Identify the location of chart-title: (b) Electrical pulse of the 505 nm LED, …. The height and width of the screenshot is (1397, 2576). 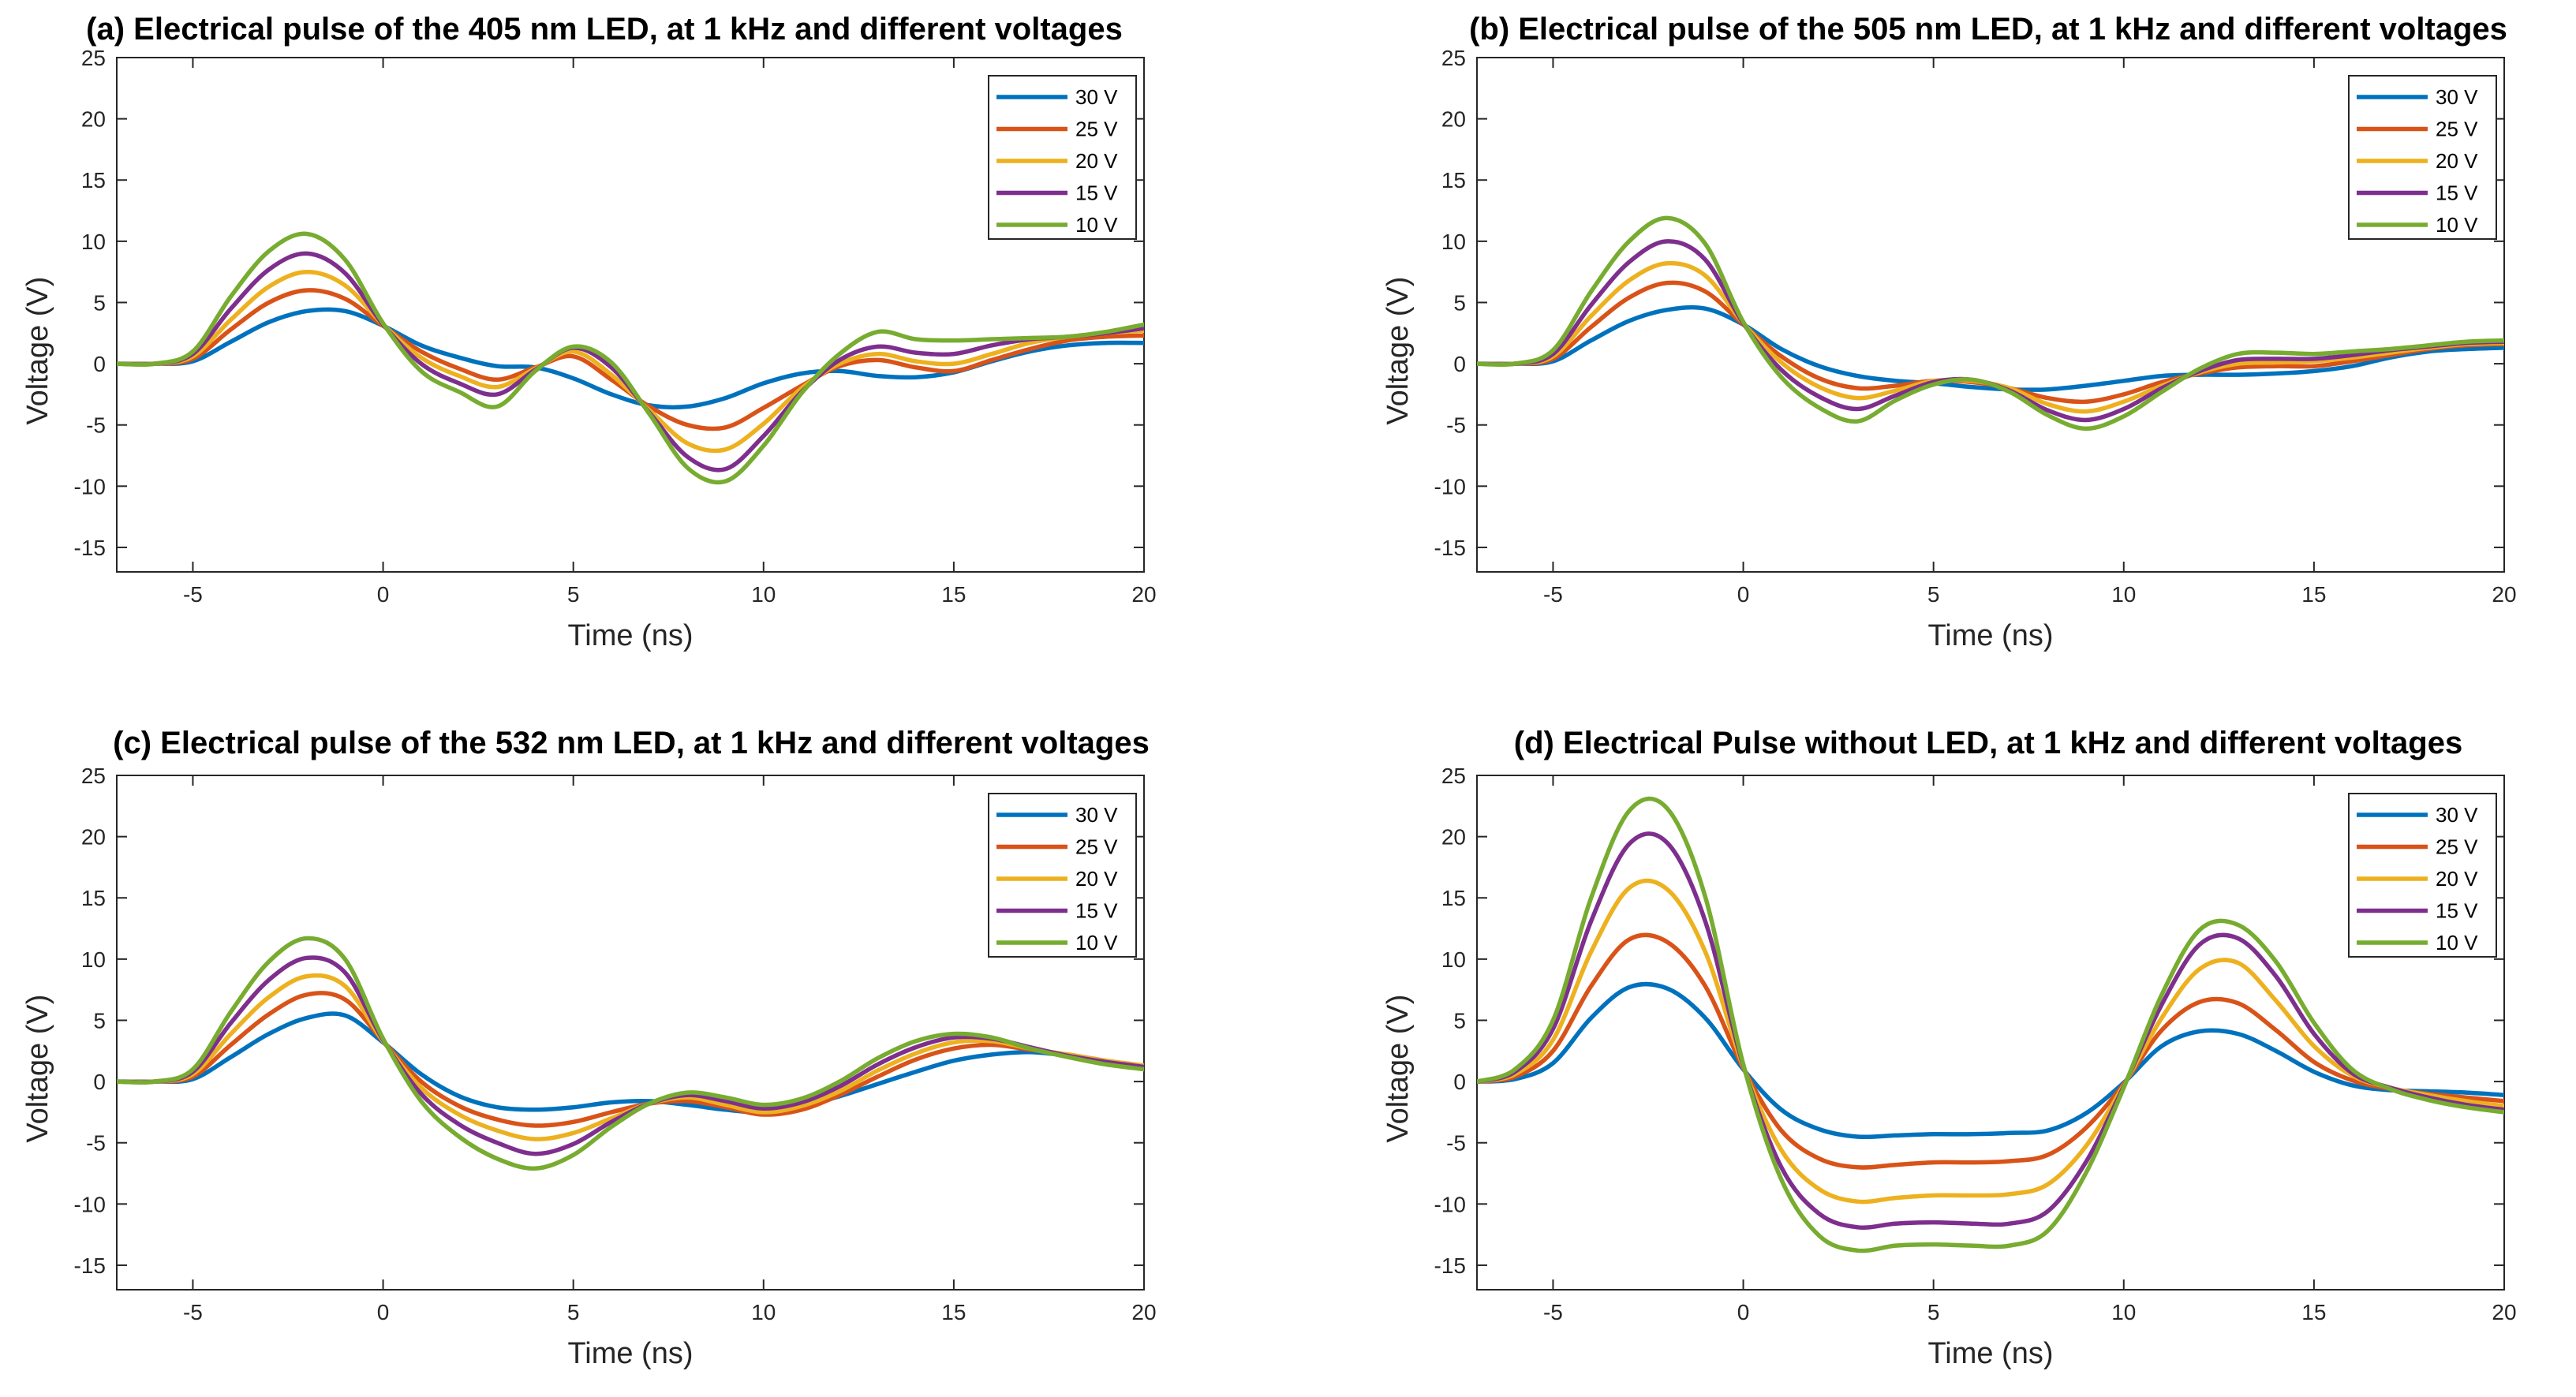
(1988, 30).